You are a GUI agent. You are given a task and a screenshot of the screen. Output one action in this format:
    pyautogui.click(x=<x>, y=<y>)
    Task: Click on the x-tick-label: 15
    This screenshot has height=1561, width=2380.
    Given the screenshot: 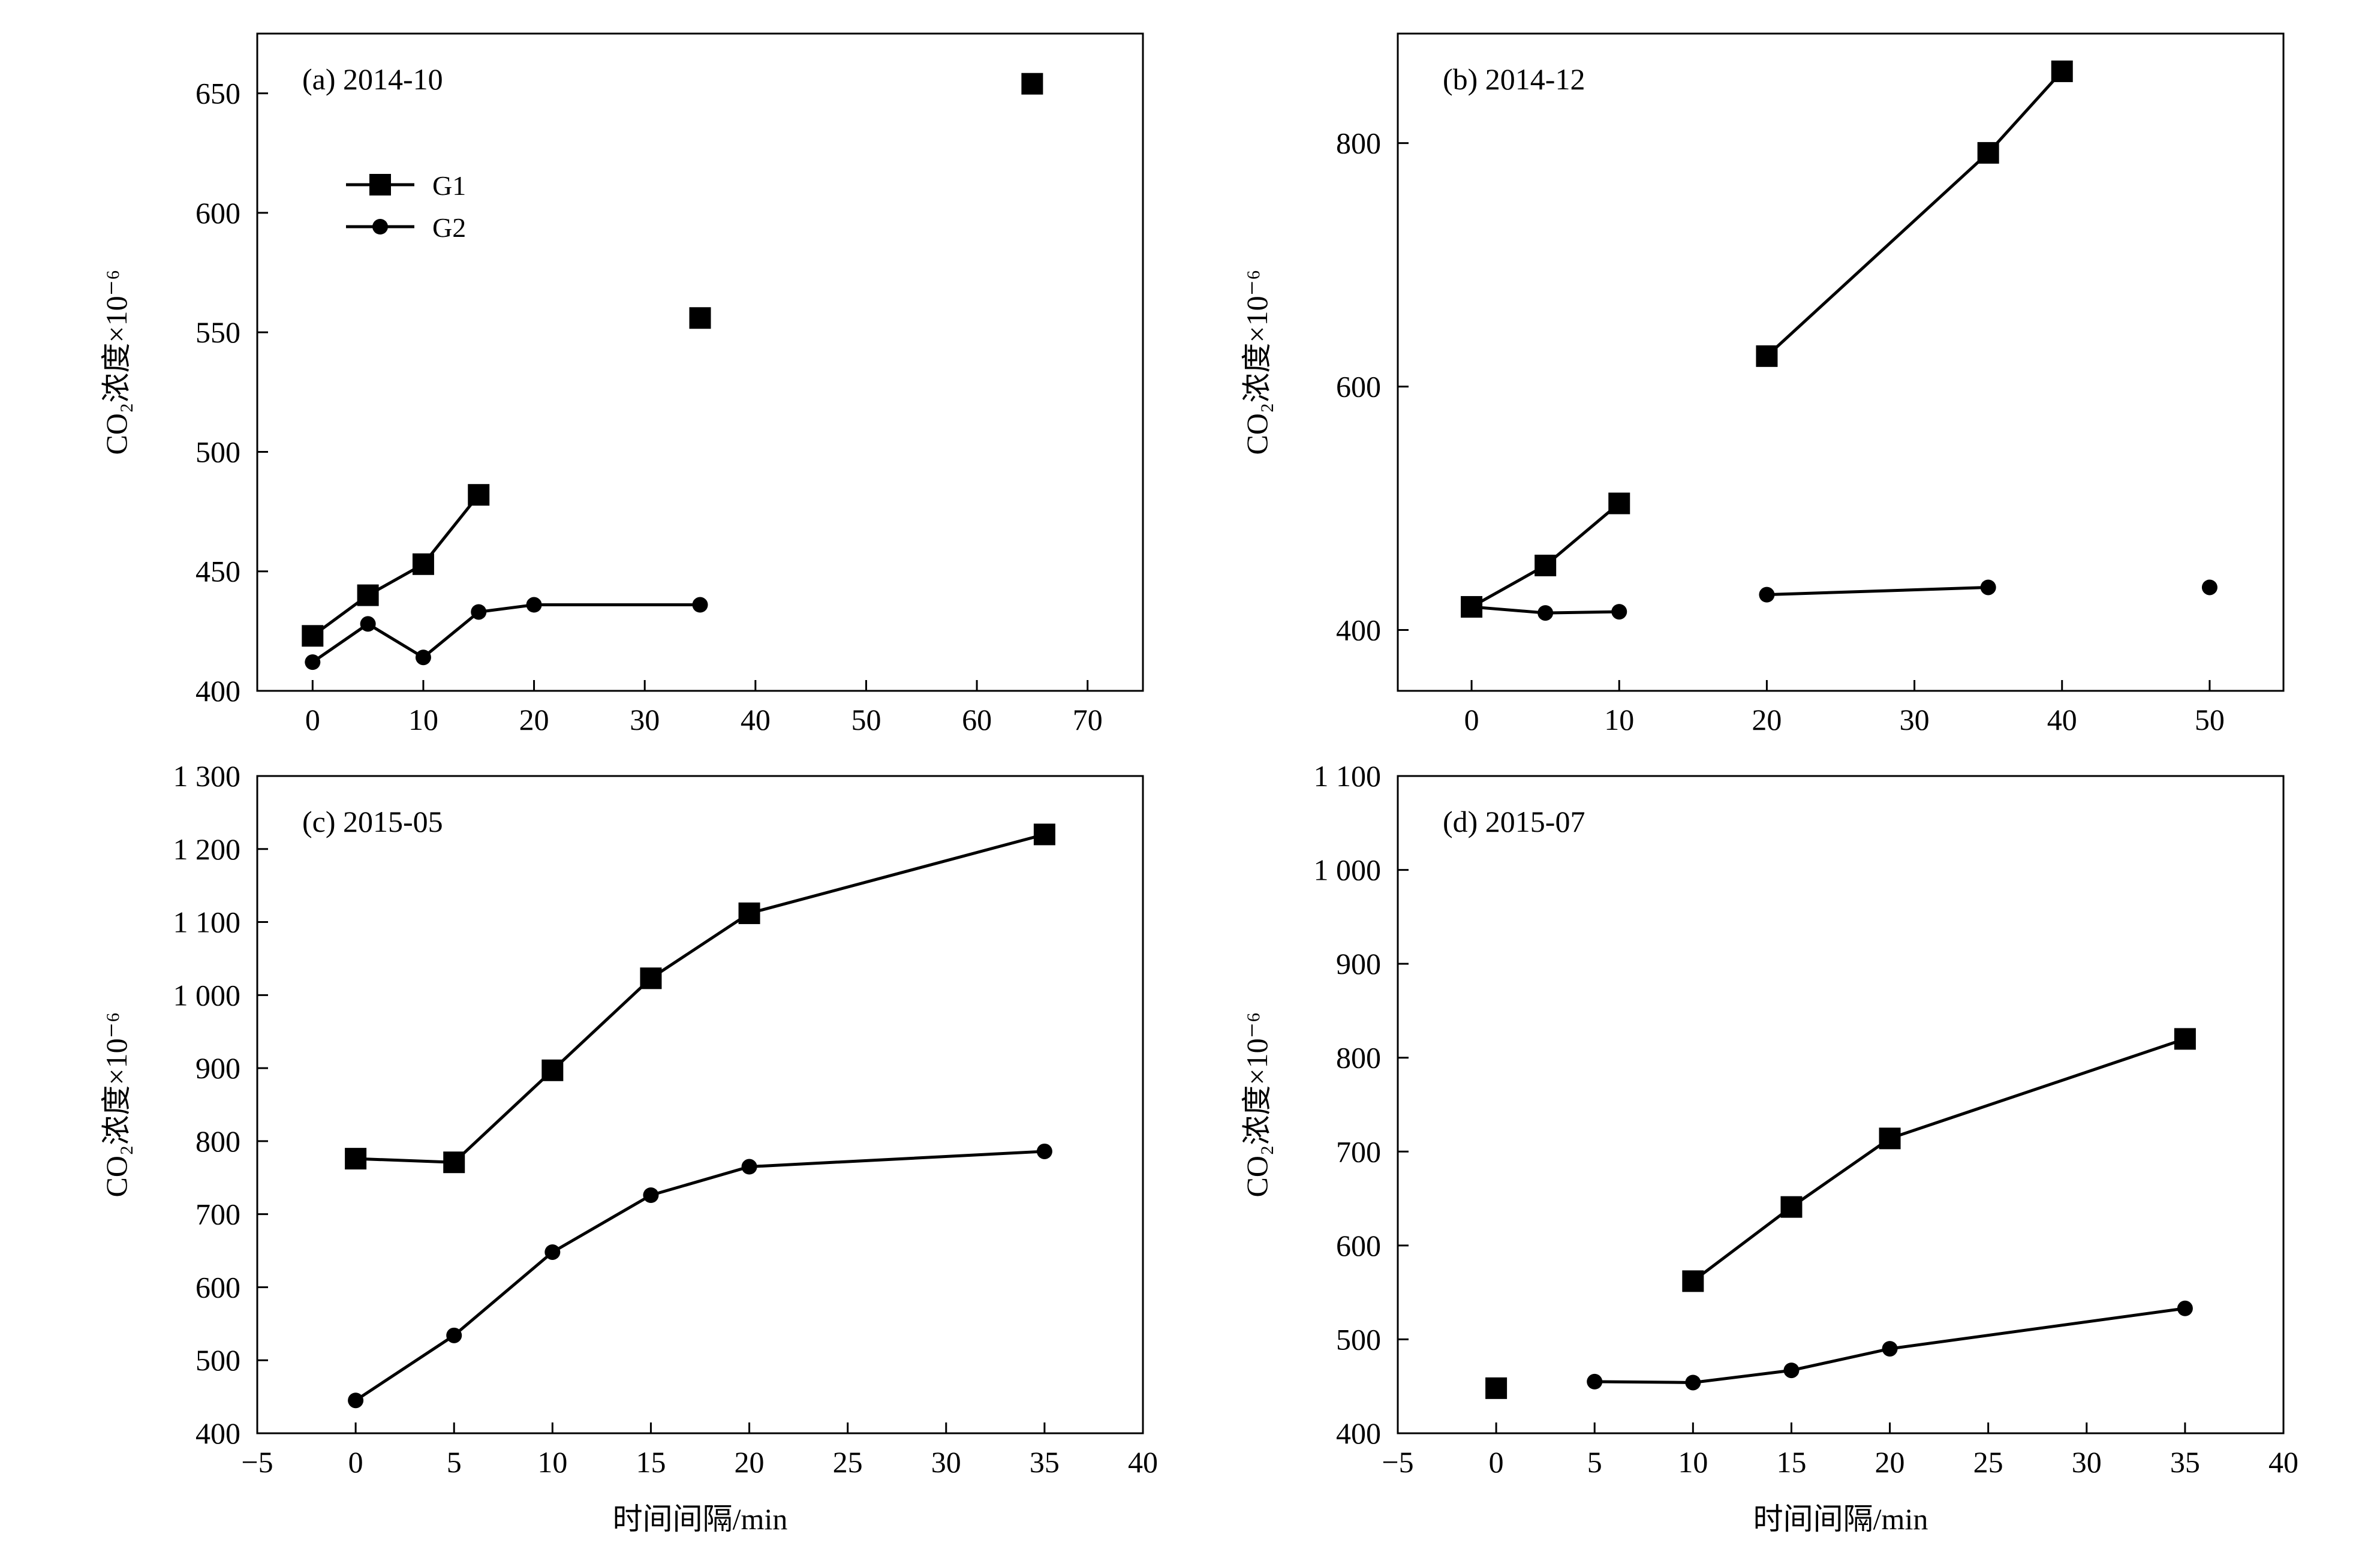 What is the action you would take?
    pyautogui.click(x=651, y=1462)
    